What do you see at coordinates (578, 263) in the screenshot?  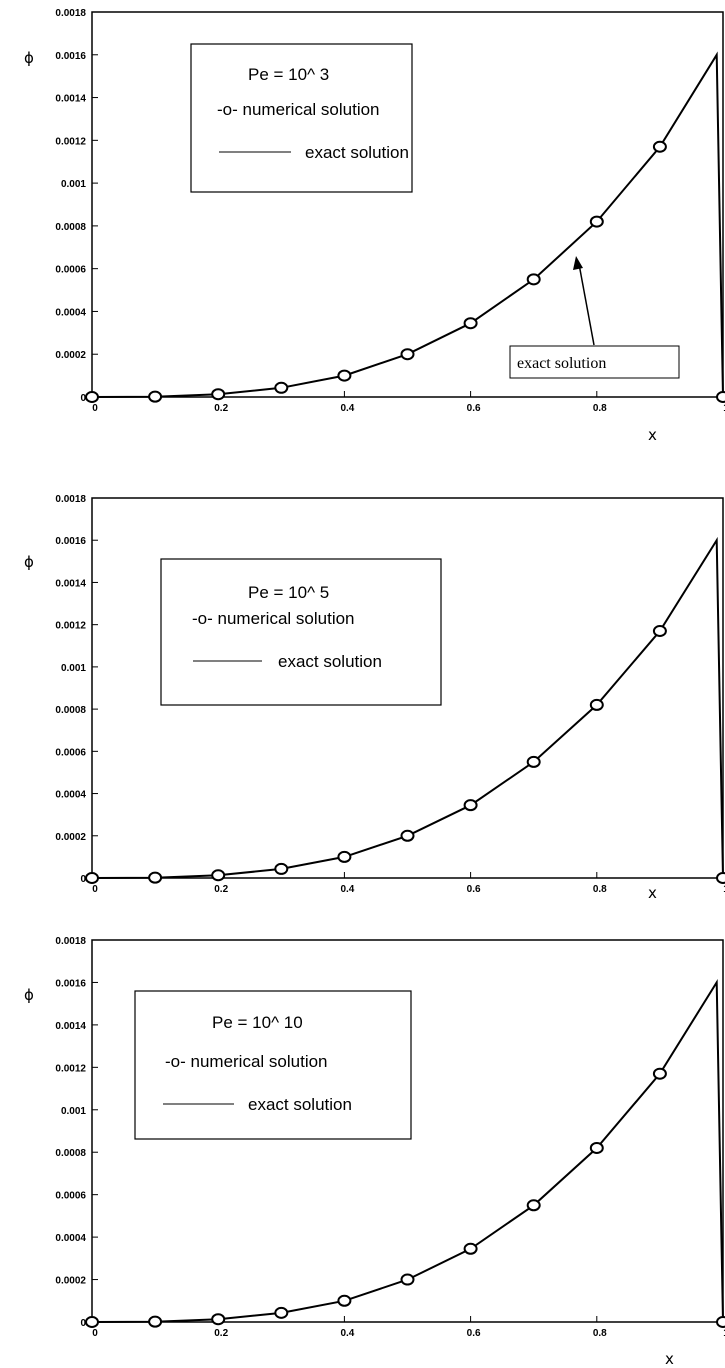 I see `annotation-arrow-head` at bounding box center [578, 263].